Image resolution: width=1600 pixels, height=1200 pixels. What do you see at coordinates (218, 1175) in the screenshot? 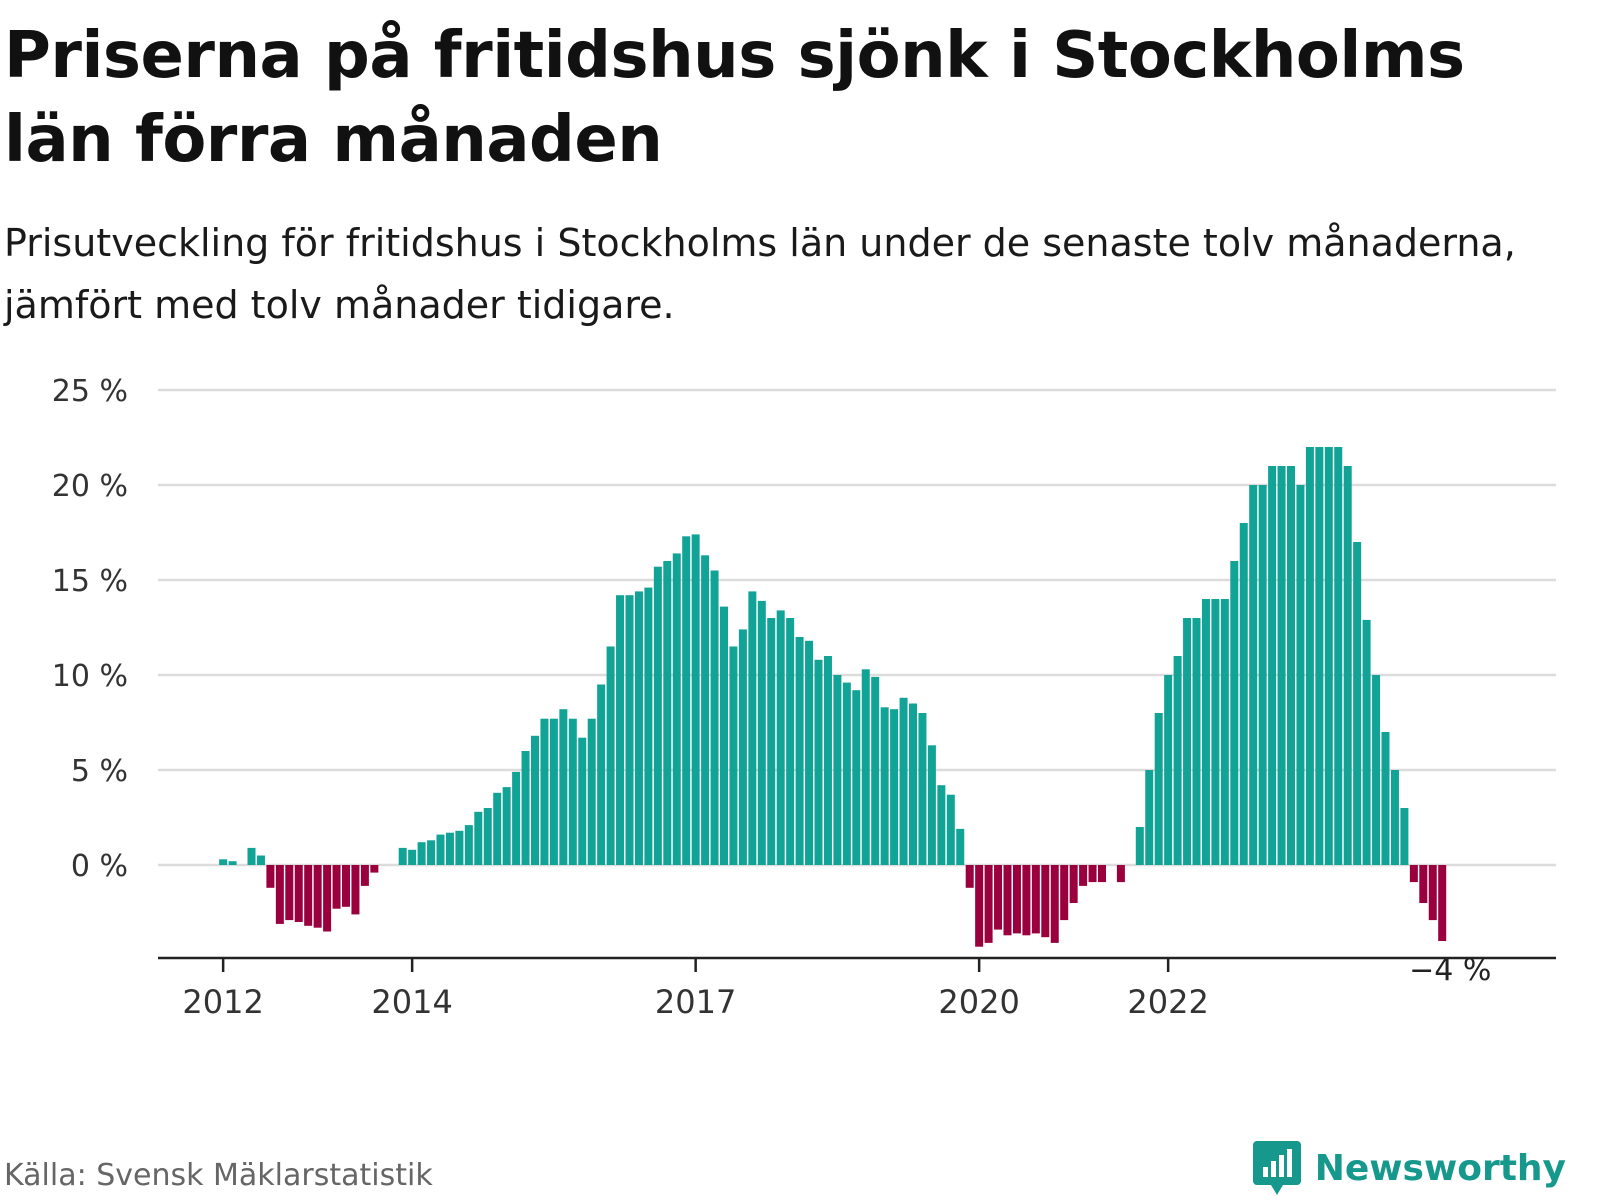
I see `source-note: Källa: Svensk Mäklarstatistik` at bounding box center [218, 1175].